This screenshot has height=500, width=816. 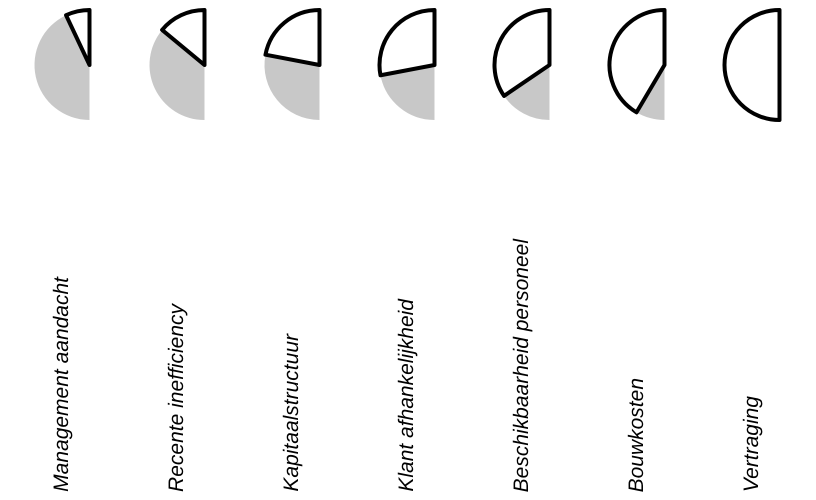 I want to click on text: Klant afhankelijkheid, so click(x=406, y=395).